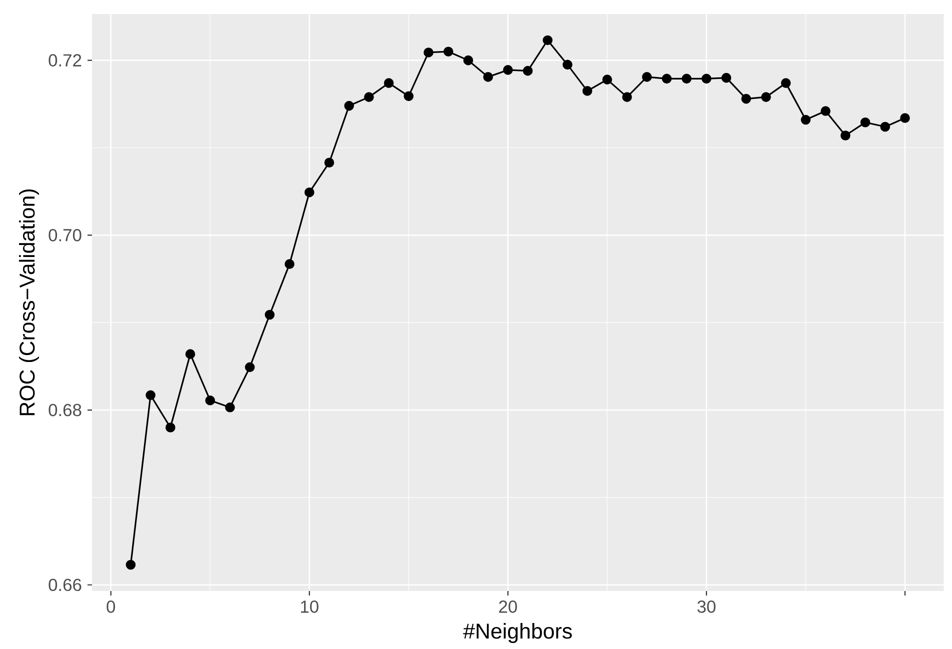 The height and width of the screenshot is (649, 952). What do you see at coordinates (309, 606) in the screenshot?
I see `x-tick-label: 10` at bounding box center [309, 606].